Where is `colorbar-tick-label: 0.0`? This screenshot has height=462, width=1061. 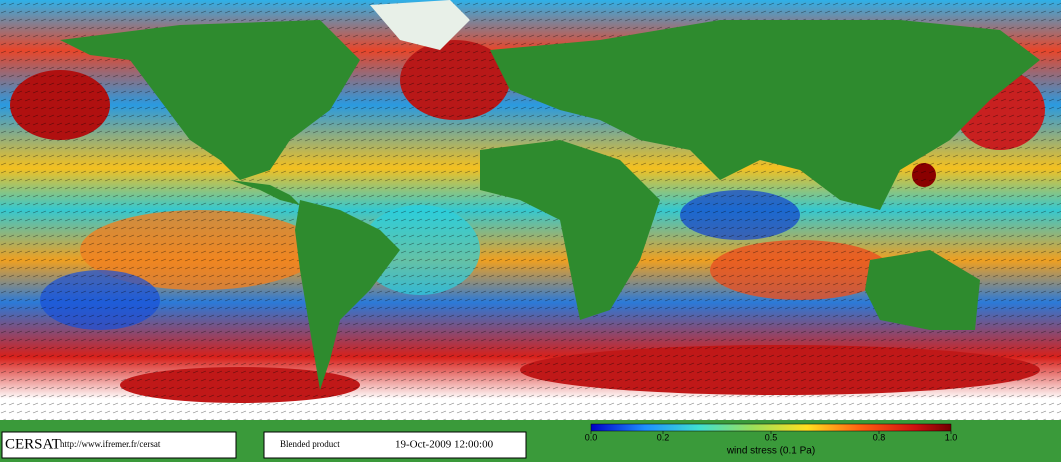
colorbar-tick-label: 0.0 is located at coordinates (591, 437).